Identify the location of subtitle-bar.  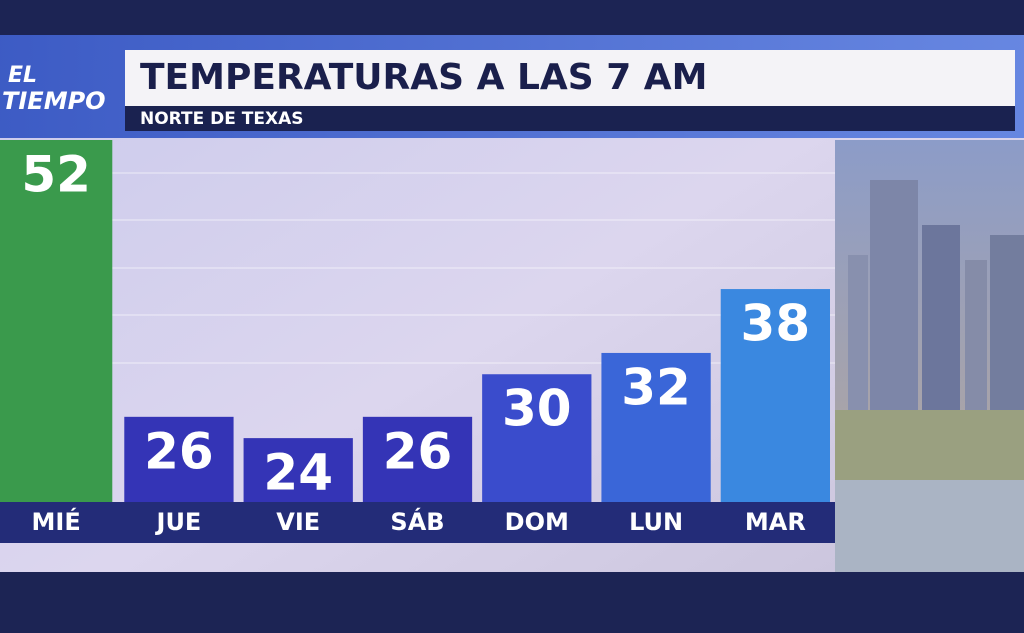
(570, 118).